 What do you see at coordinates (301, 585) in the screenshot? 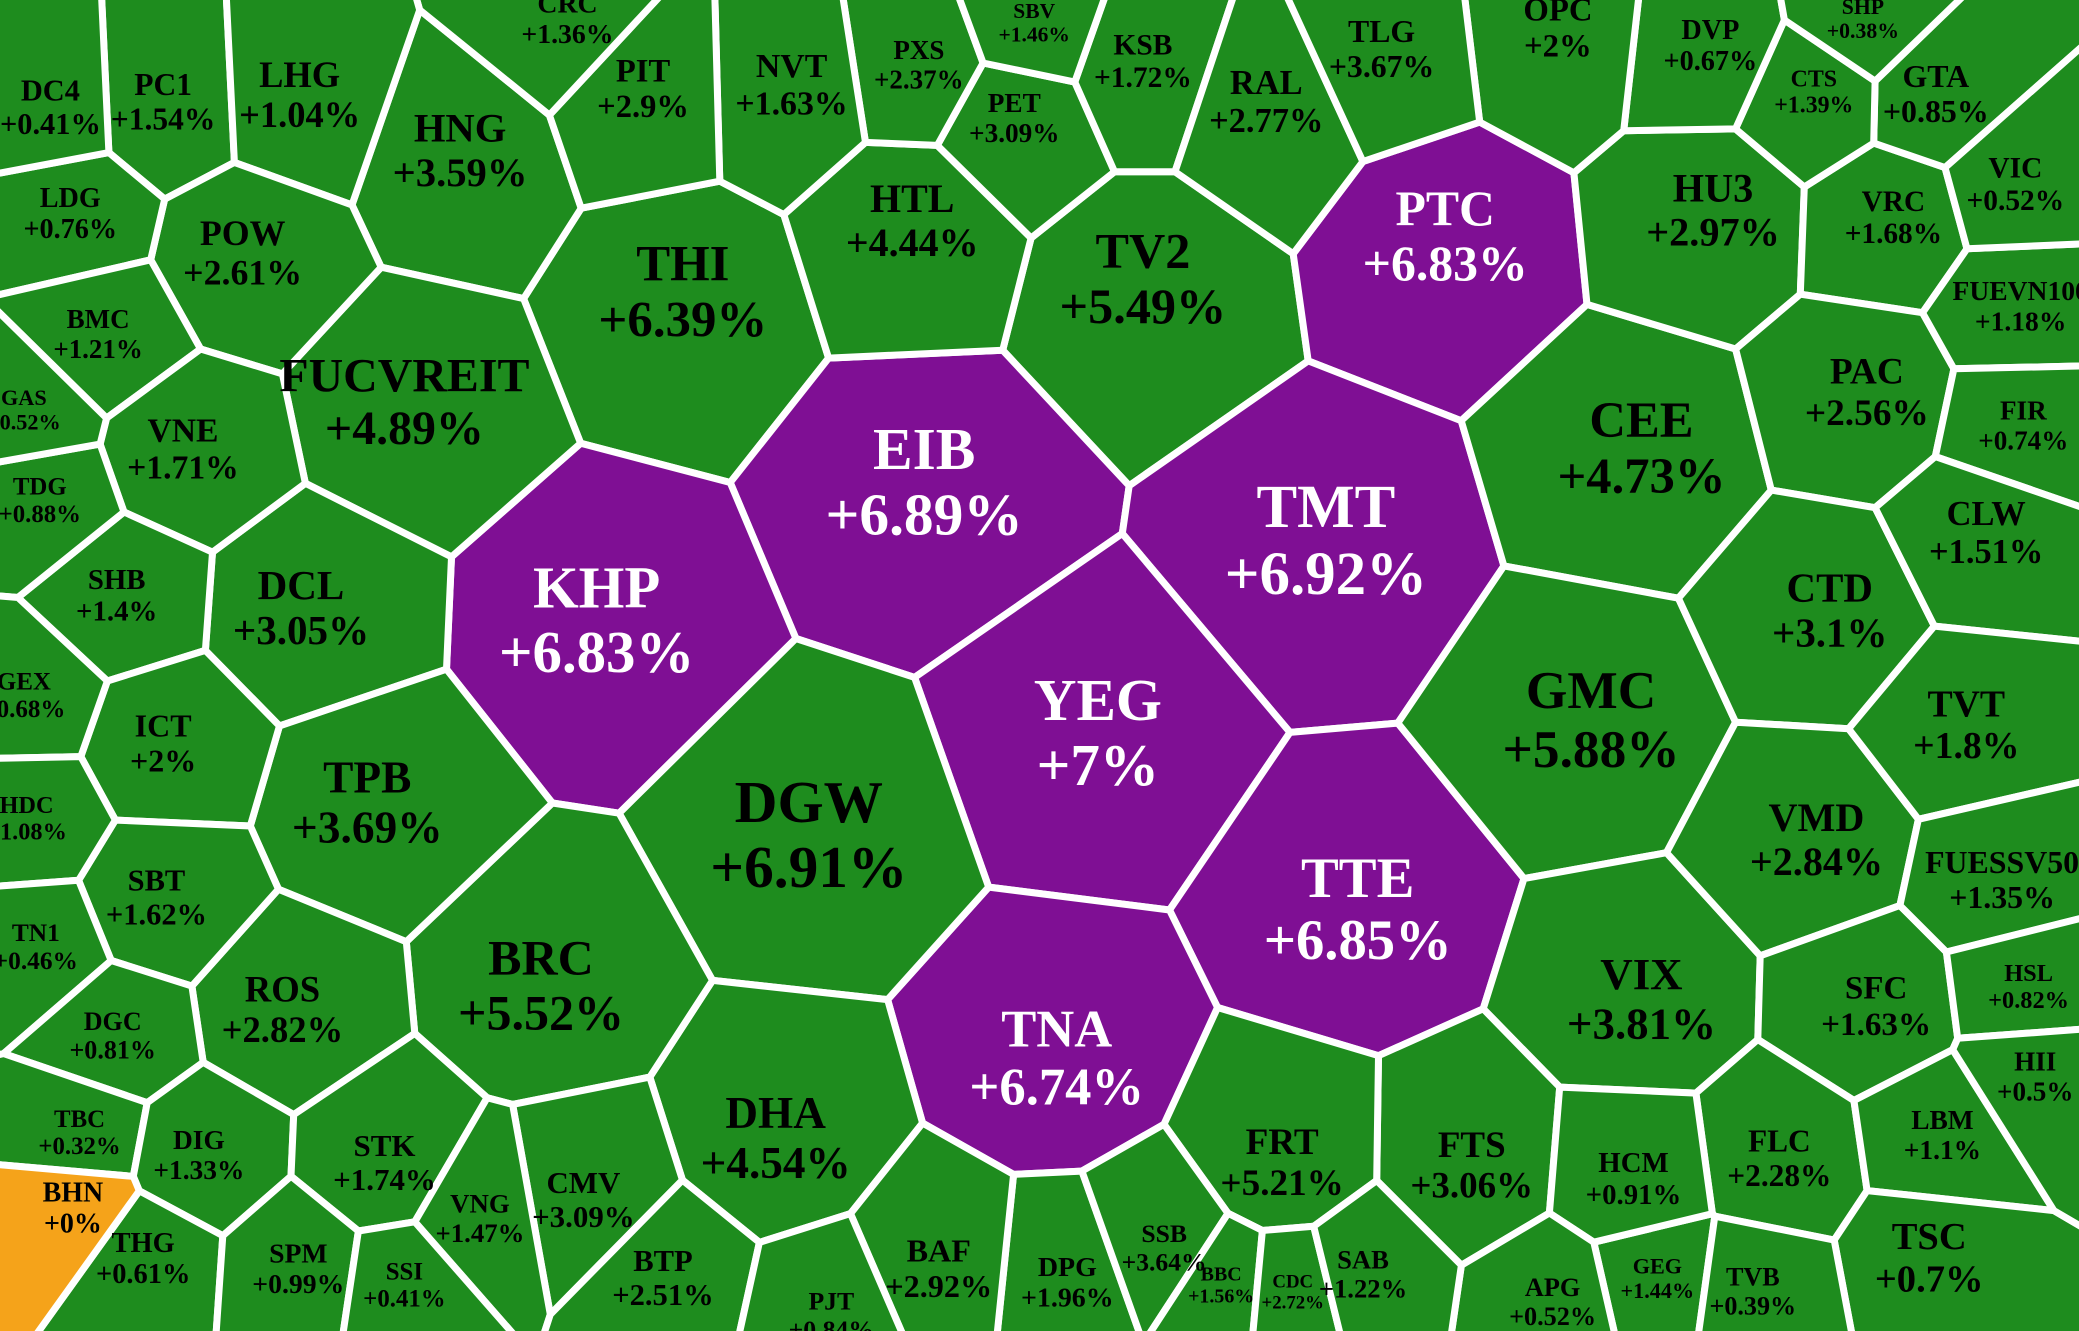
I see `cell-name: DCL` at bounding box center [301, 585].